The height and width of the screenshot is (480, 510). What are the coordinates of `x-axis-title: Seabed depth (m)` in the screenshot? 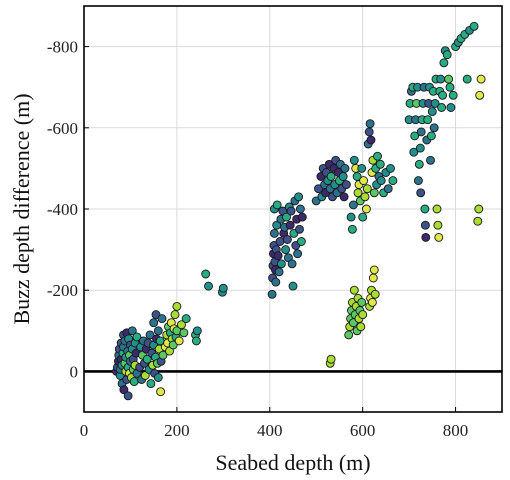 It's located at (292, 462).